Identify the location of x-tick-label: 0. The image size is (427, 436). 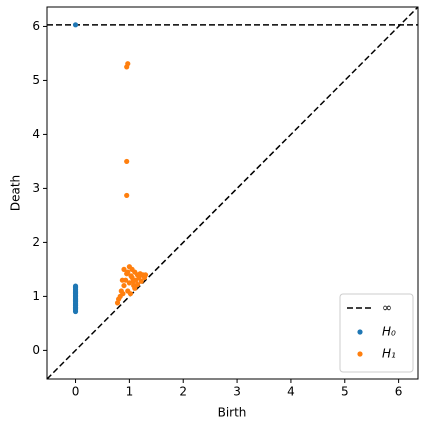
(76, 392).